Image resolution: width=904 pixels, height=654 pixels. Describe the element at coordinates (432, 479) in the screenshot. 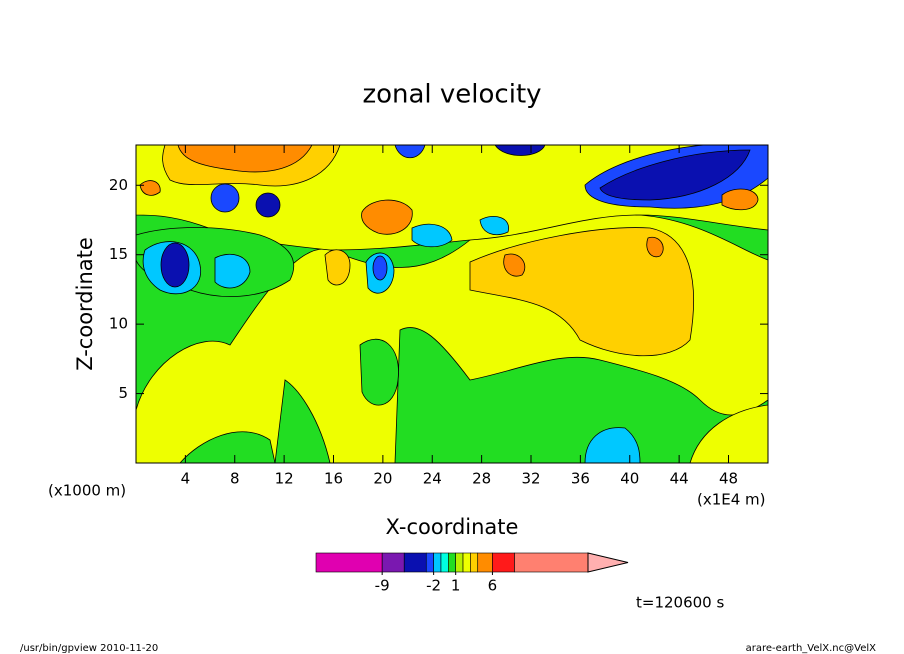

I see `x-tick-label: 24` at that location.